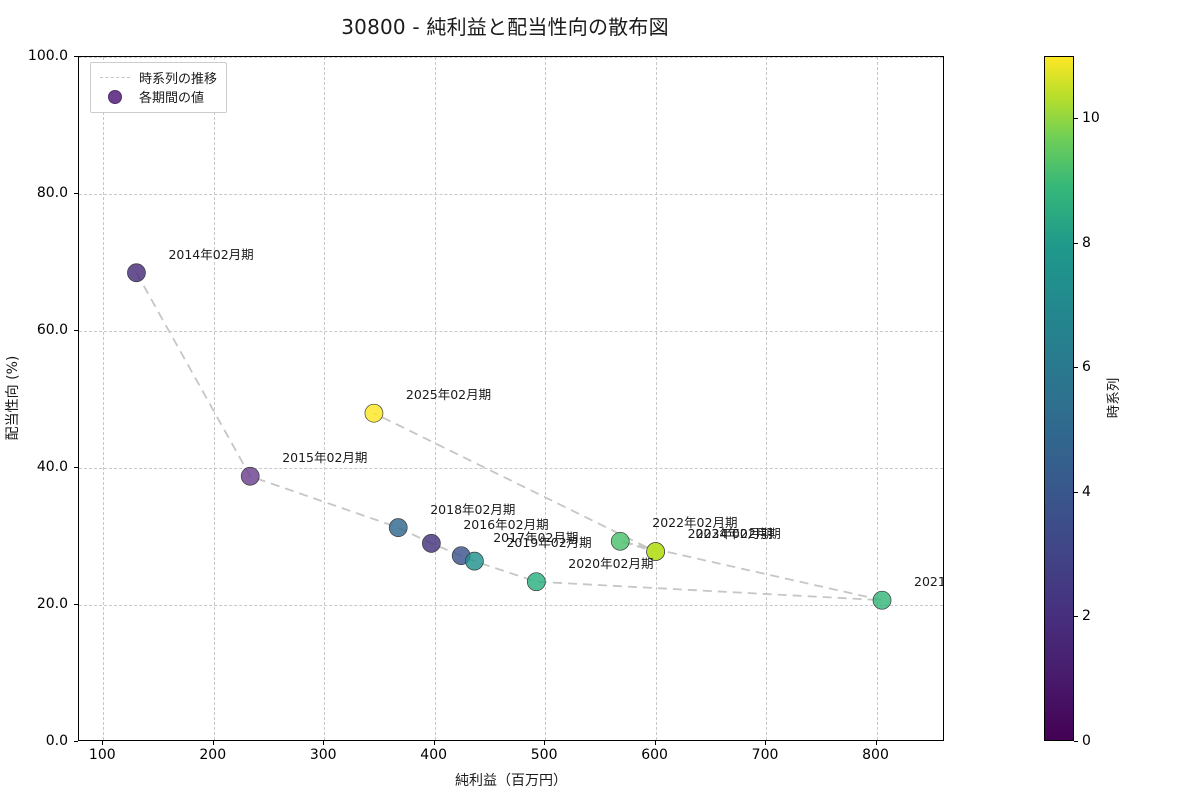 The width and height of the screenshot is (1200, 800). I want to click on x-axis-label: 純利益（百万円）, so click(511, 781).